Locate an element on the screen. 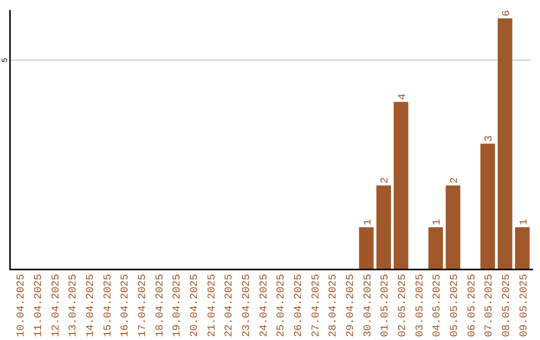  x-tick-label: 08.05.2025 is located at coordinates (507, 306).